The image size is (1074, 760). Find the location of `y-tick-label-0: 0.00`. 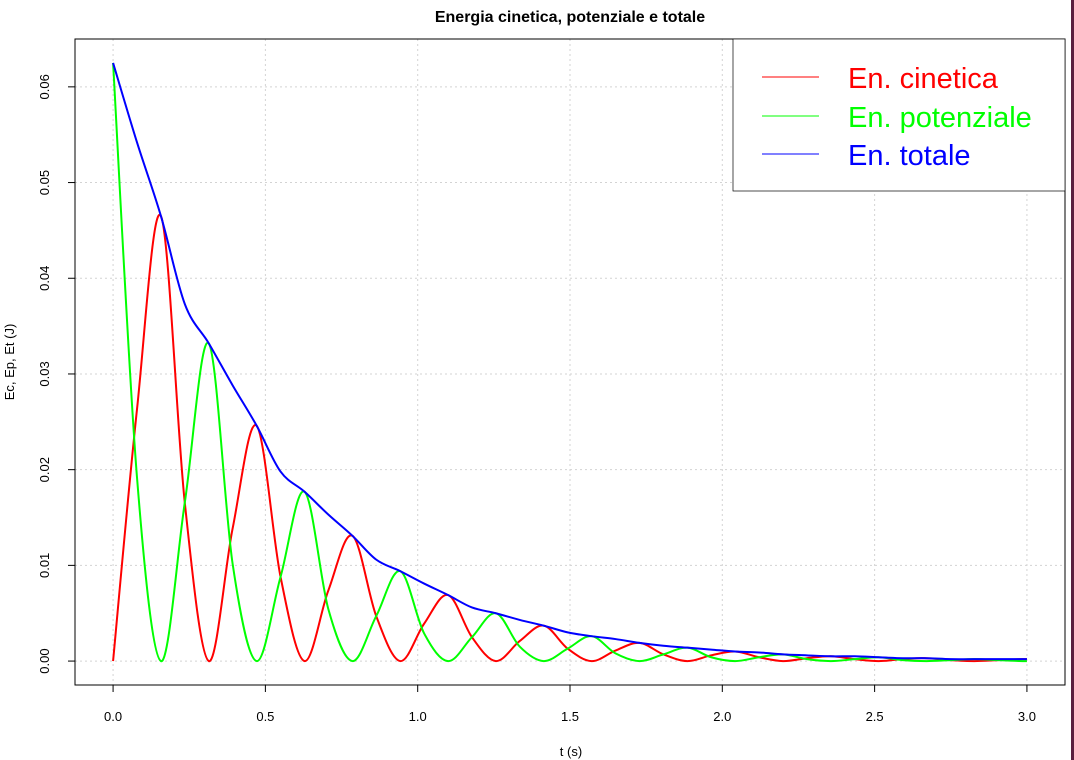

y-tick-label-0: 0.00 is located at coordinates (44, 660).